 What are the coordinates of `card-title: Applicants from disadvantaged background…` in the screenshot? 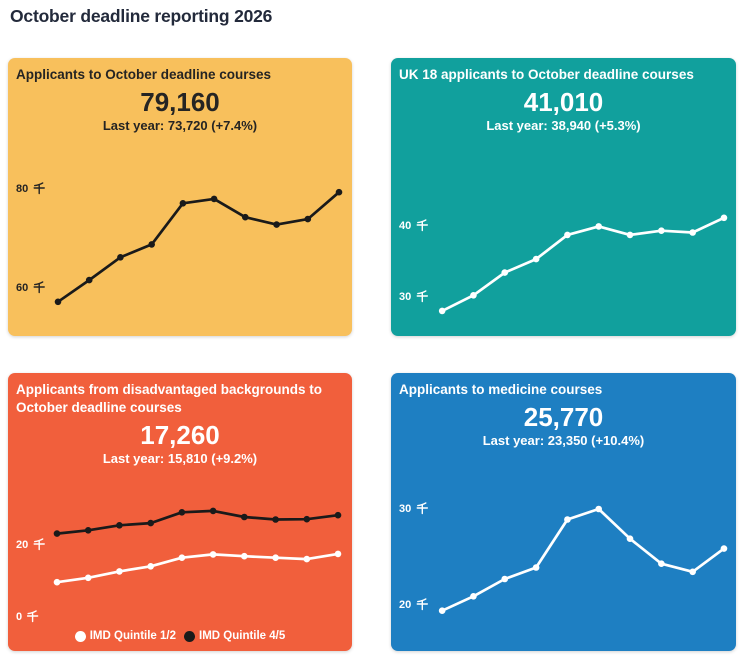 It's located at (169, 398).